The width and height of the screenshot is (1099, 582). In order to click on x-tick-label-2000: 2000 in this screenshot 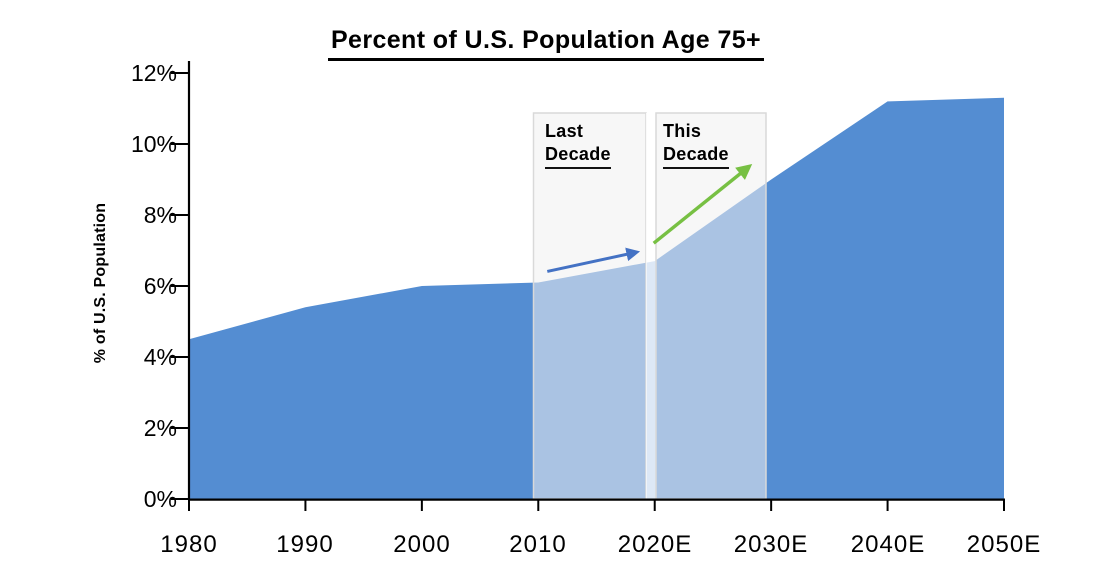, I will do `click(422, 544)`.